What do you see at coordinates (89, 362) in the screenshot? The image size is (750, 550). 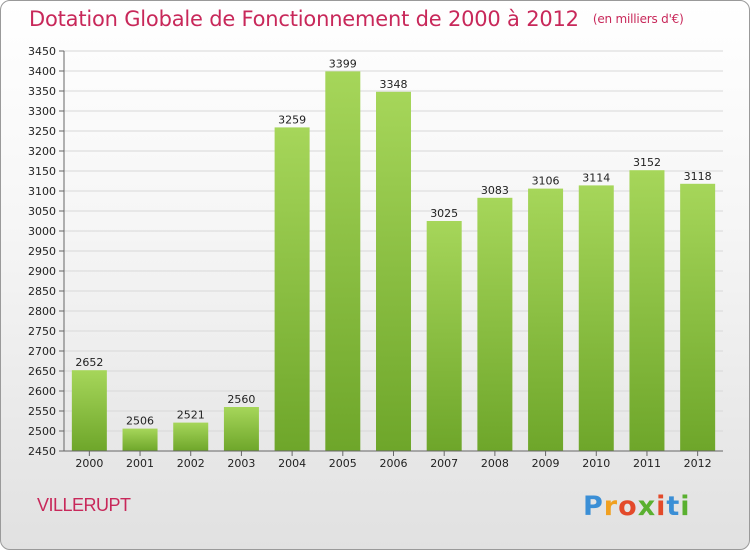 I see `value-label: 2652` at bounding box center [89, 362].